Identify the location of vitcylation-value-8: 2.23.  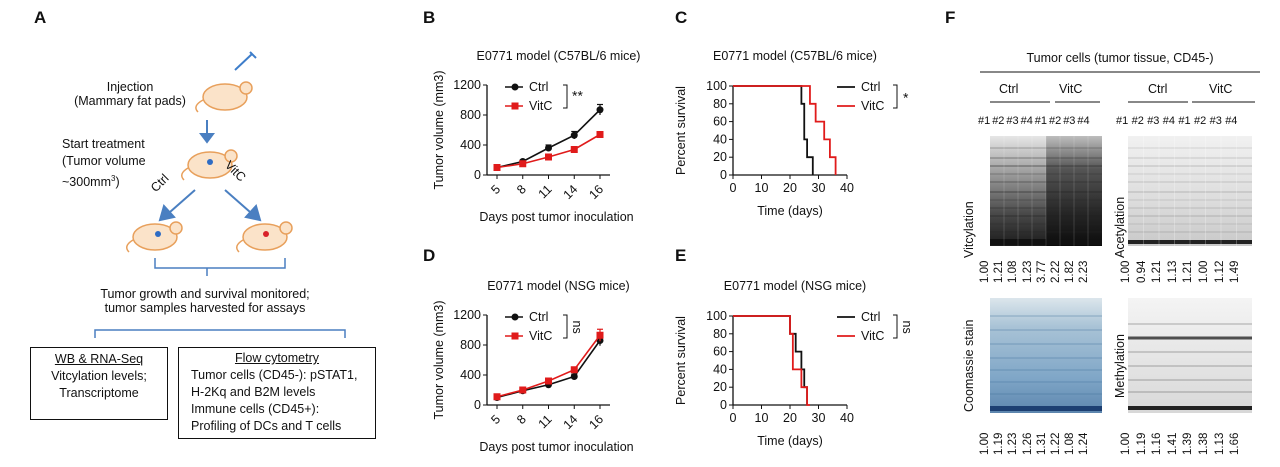
(1084, 271).